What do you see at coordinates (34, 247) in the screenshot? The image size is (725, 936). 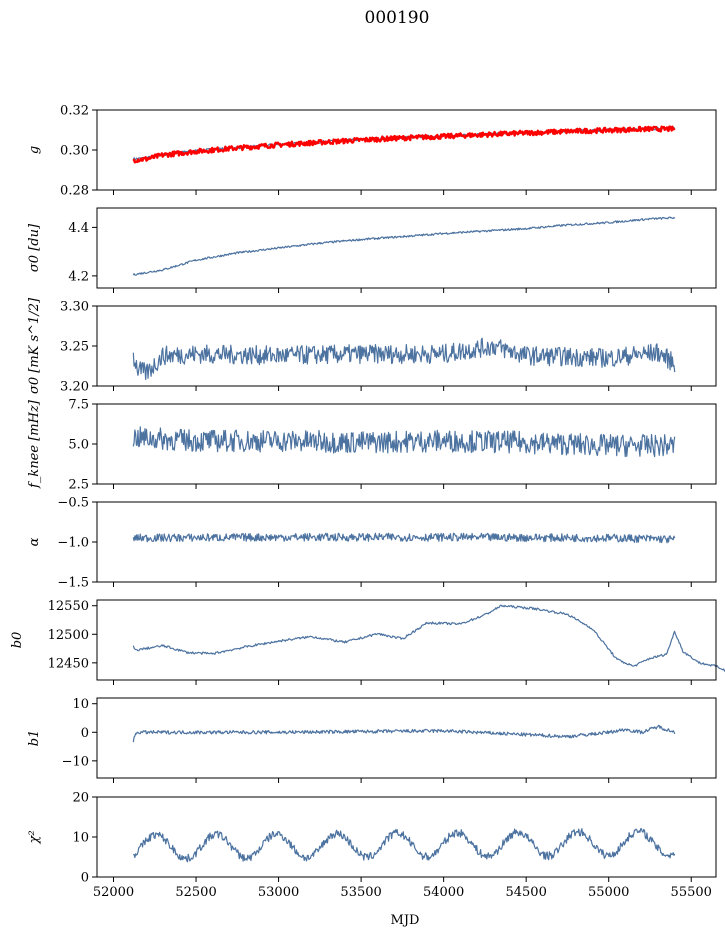 I see `y-axis-label: σ0 [du]` at bounding box center [34, 247].